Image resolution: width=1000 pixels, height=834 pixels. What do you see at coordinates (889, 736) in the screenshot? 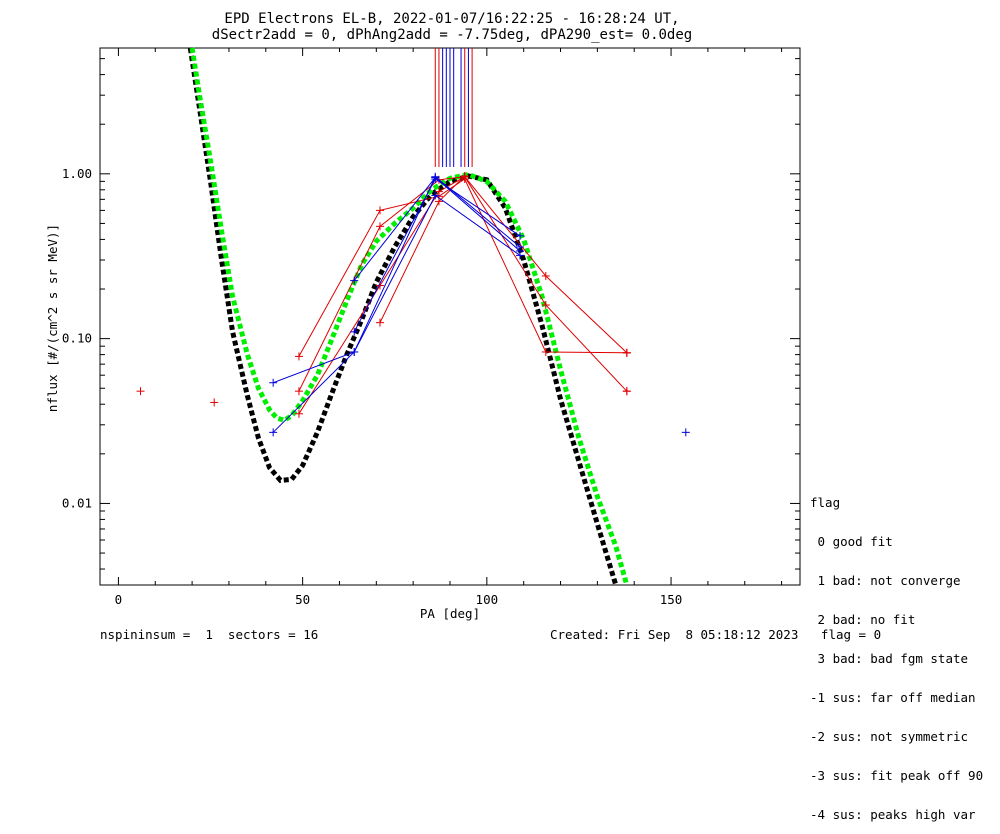
I see `legend-entry: -2 sus: not symmetric` at bounding box center [889, 736].